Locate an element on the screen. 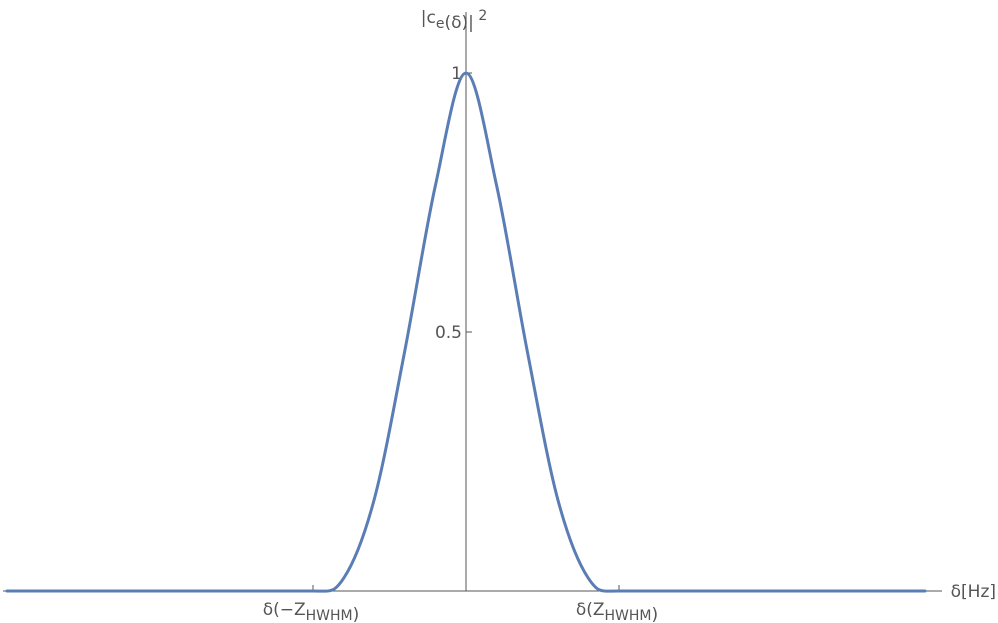  x-tick-label: δ(−ZHWHM) is located at coordinates (311, 611).